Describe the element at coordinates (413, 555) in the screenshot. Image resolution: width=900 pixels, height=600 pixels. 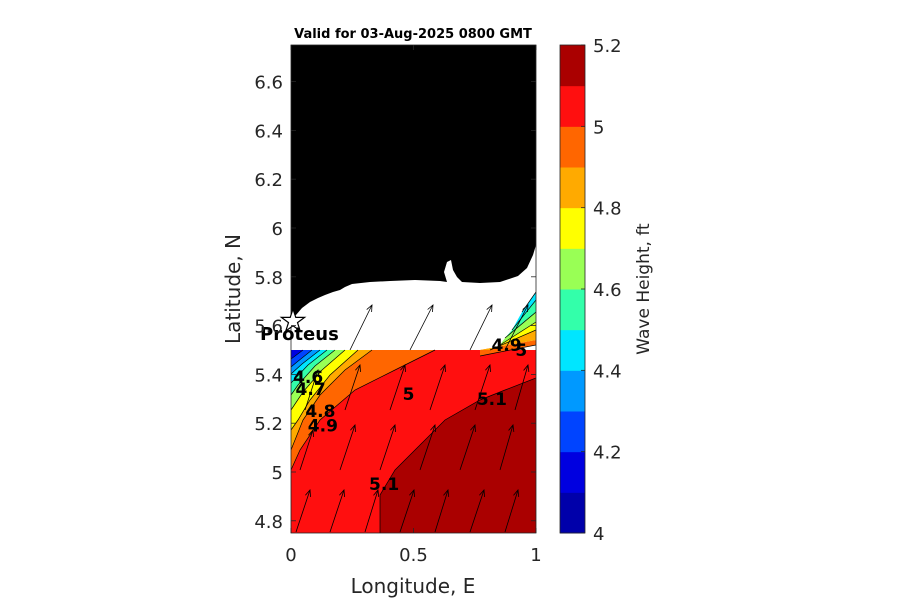
I see `x-tick-label: 0.5` at that location.